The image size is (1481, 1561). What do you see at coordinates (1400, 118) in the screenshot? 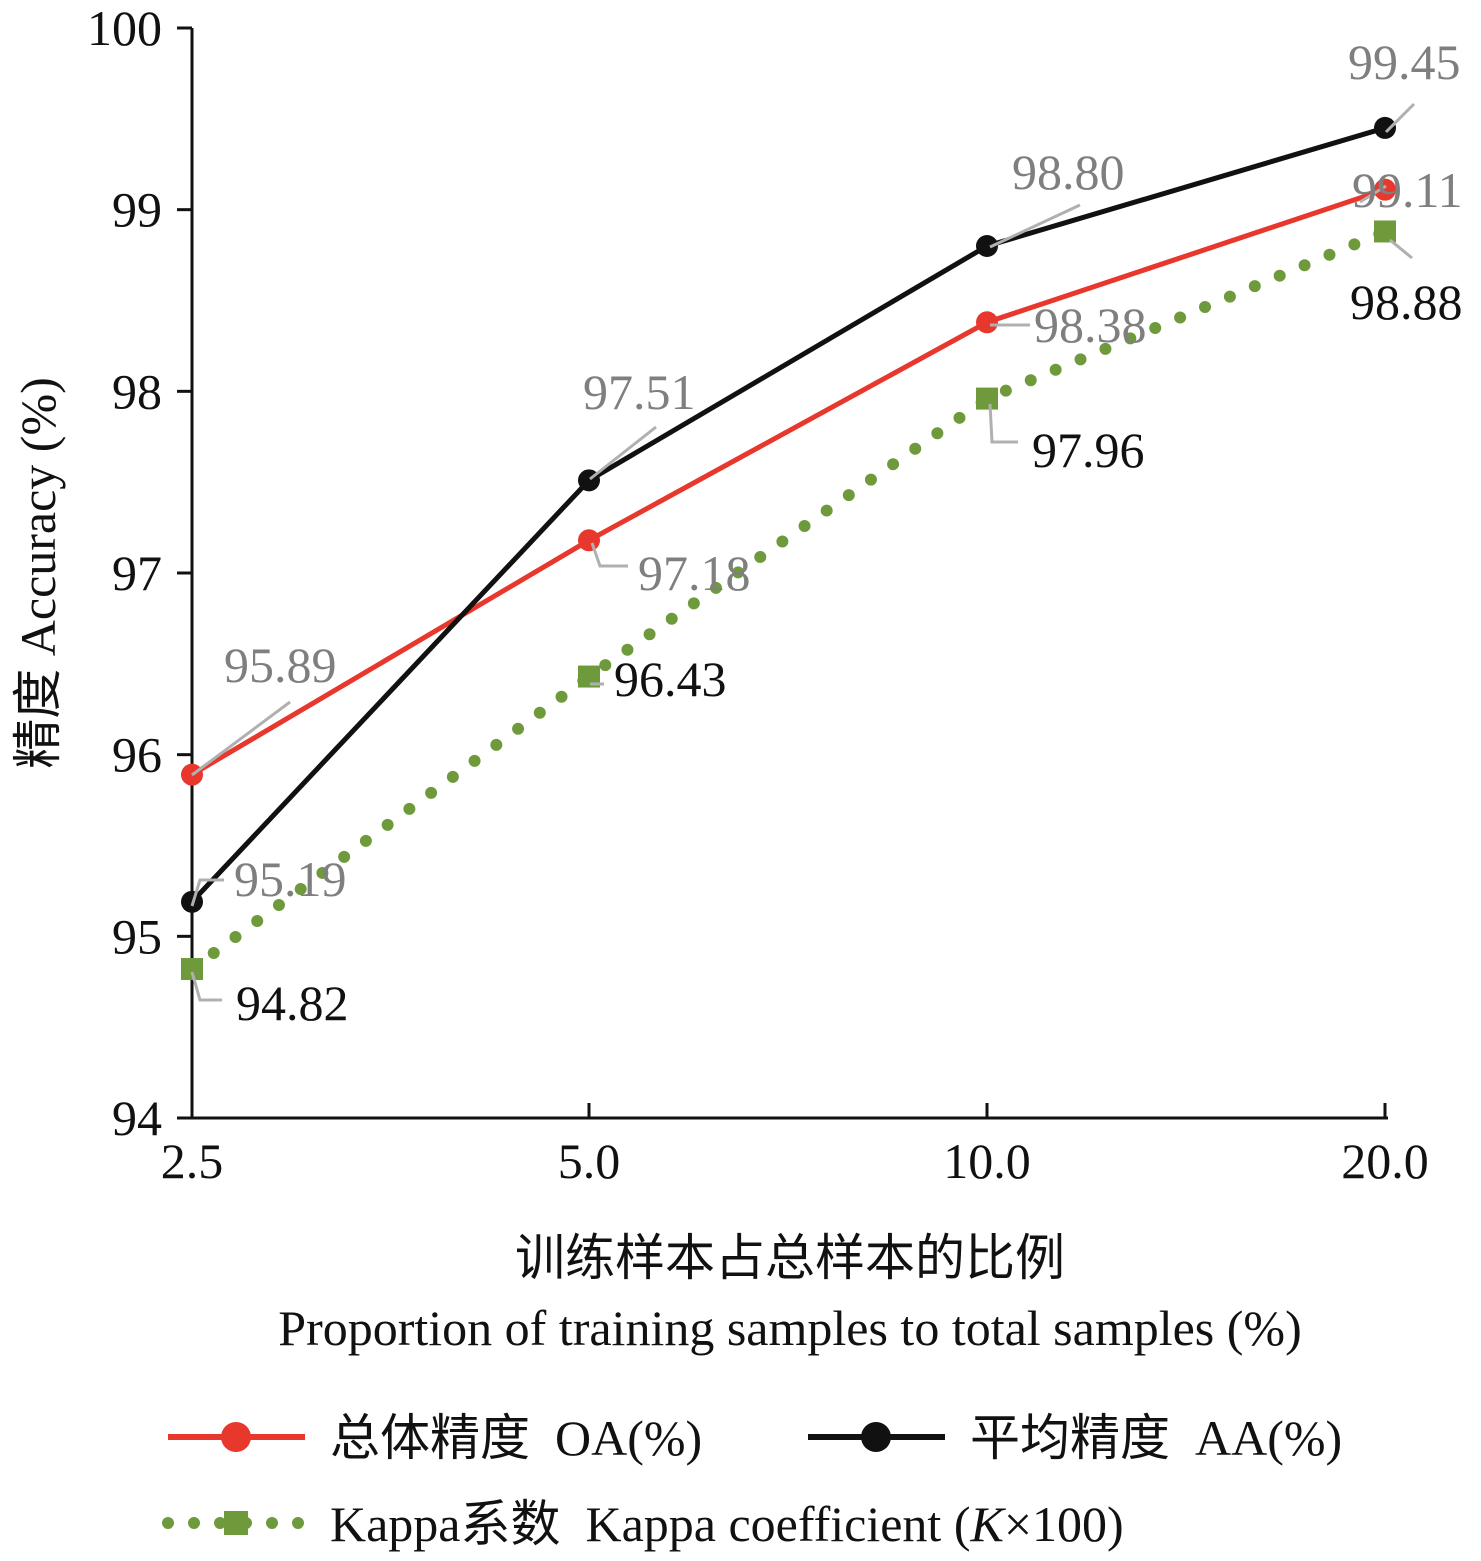
I see `leader-aa-20.0` at bounding box center [1400, 118].